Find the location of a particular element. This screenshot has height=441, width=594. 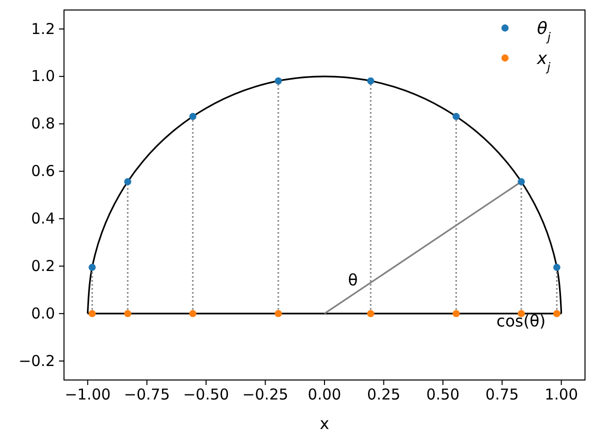

x-tick-label: 0.00 is located at coordinates (325, 395).